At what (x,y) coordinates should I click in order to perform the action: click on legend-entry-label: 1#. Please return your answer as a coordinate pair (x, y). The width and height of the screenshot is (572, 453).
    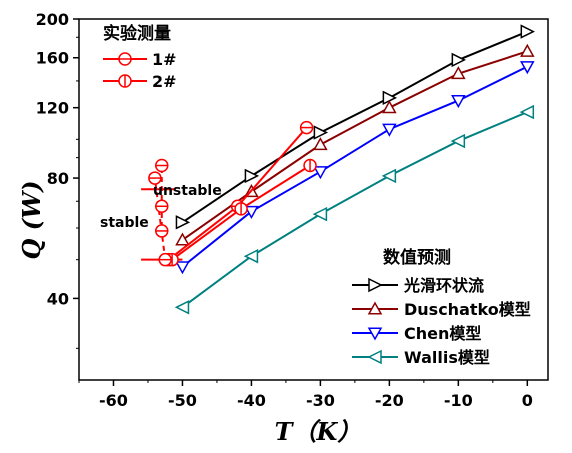
    Looking at the image, I should click on (164, 59).